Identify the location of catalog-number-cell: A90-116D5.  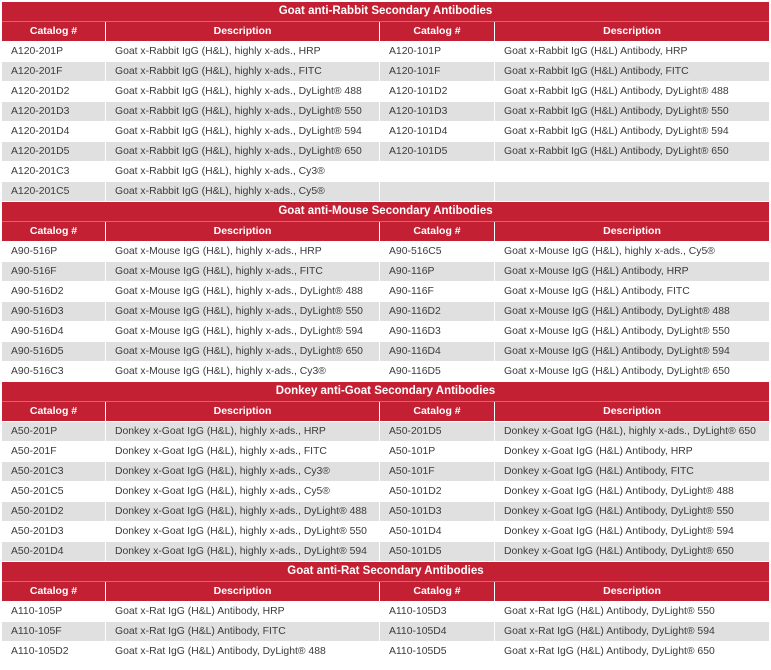
(437, 371).